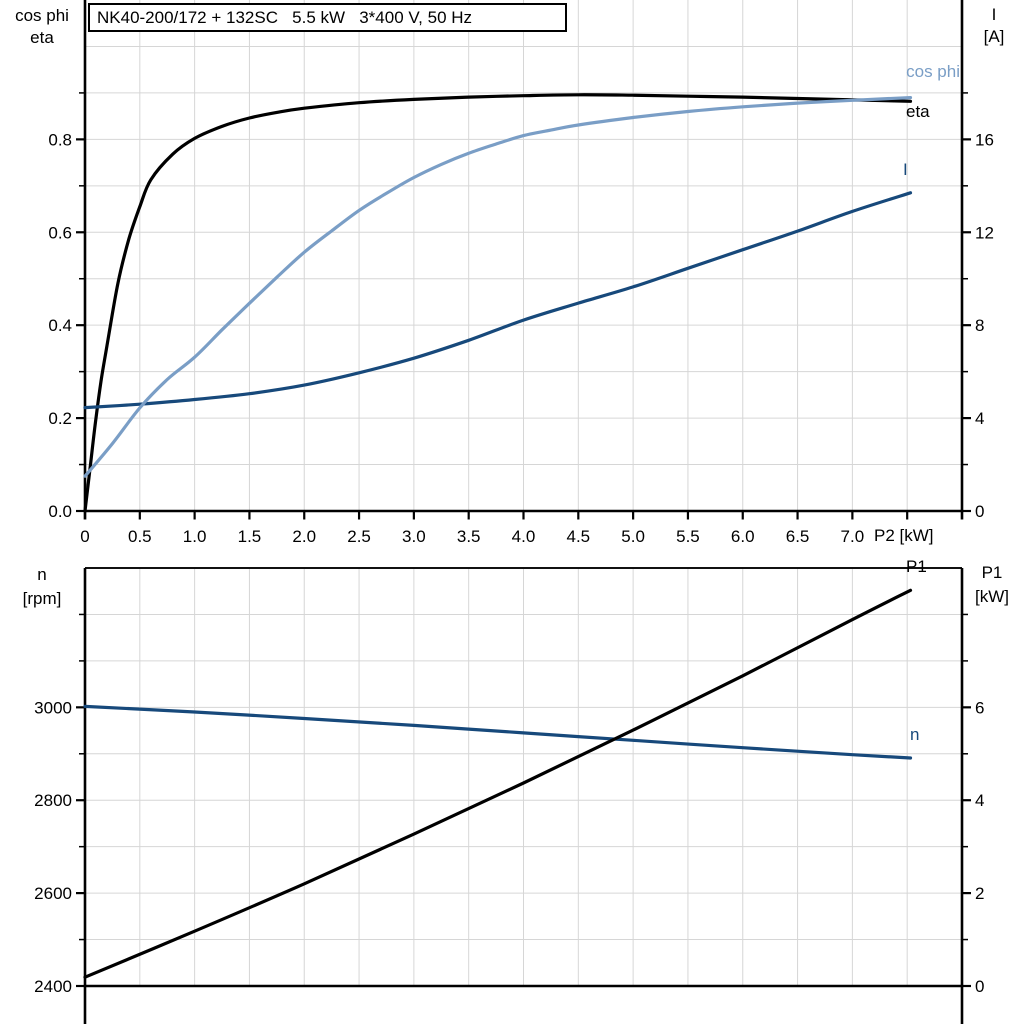 Image resolution: width=1024 pixels, height=1024 pixels. I want to click on right-axis-title-line2: [A], so click(994, 36).